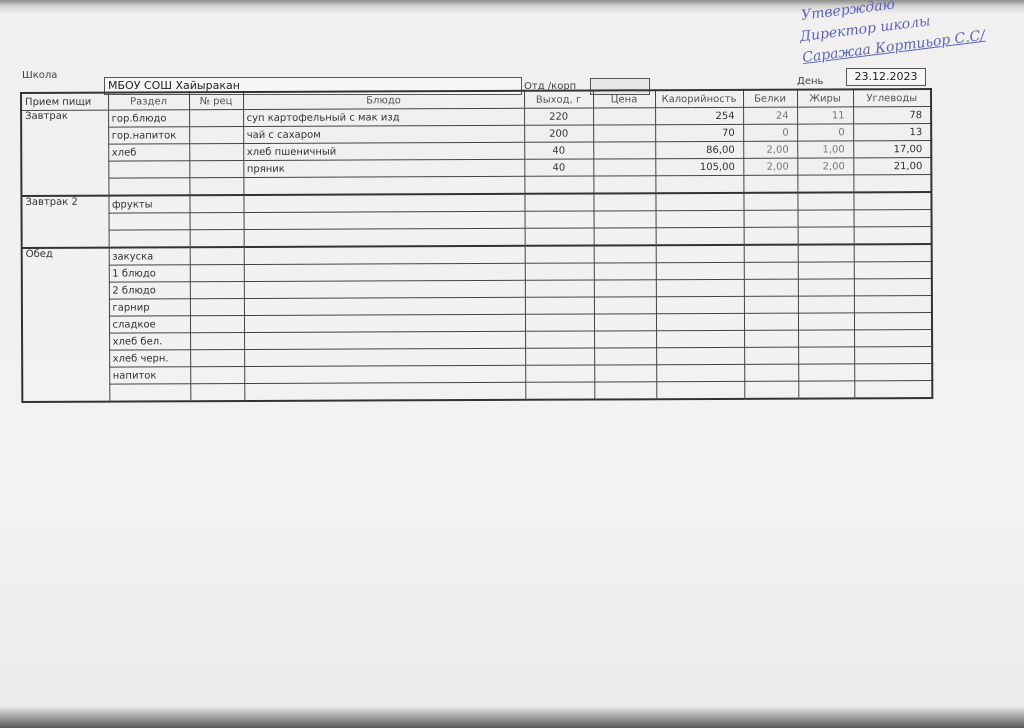 This screenshot has height=728, width=1024. What do you see at coordinates (624, 99) in the screenshot?
I see `column-header-price: Цена` at bounding box center [624, 99].